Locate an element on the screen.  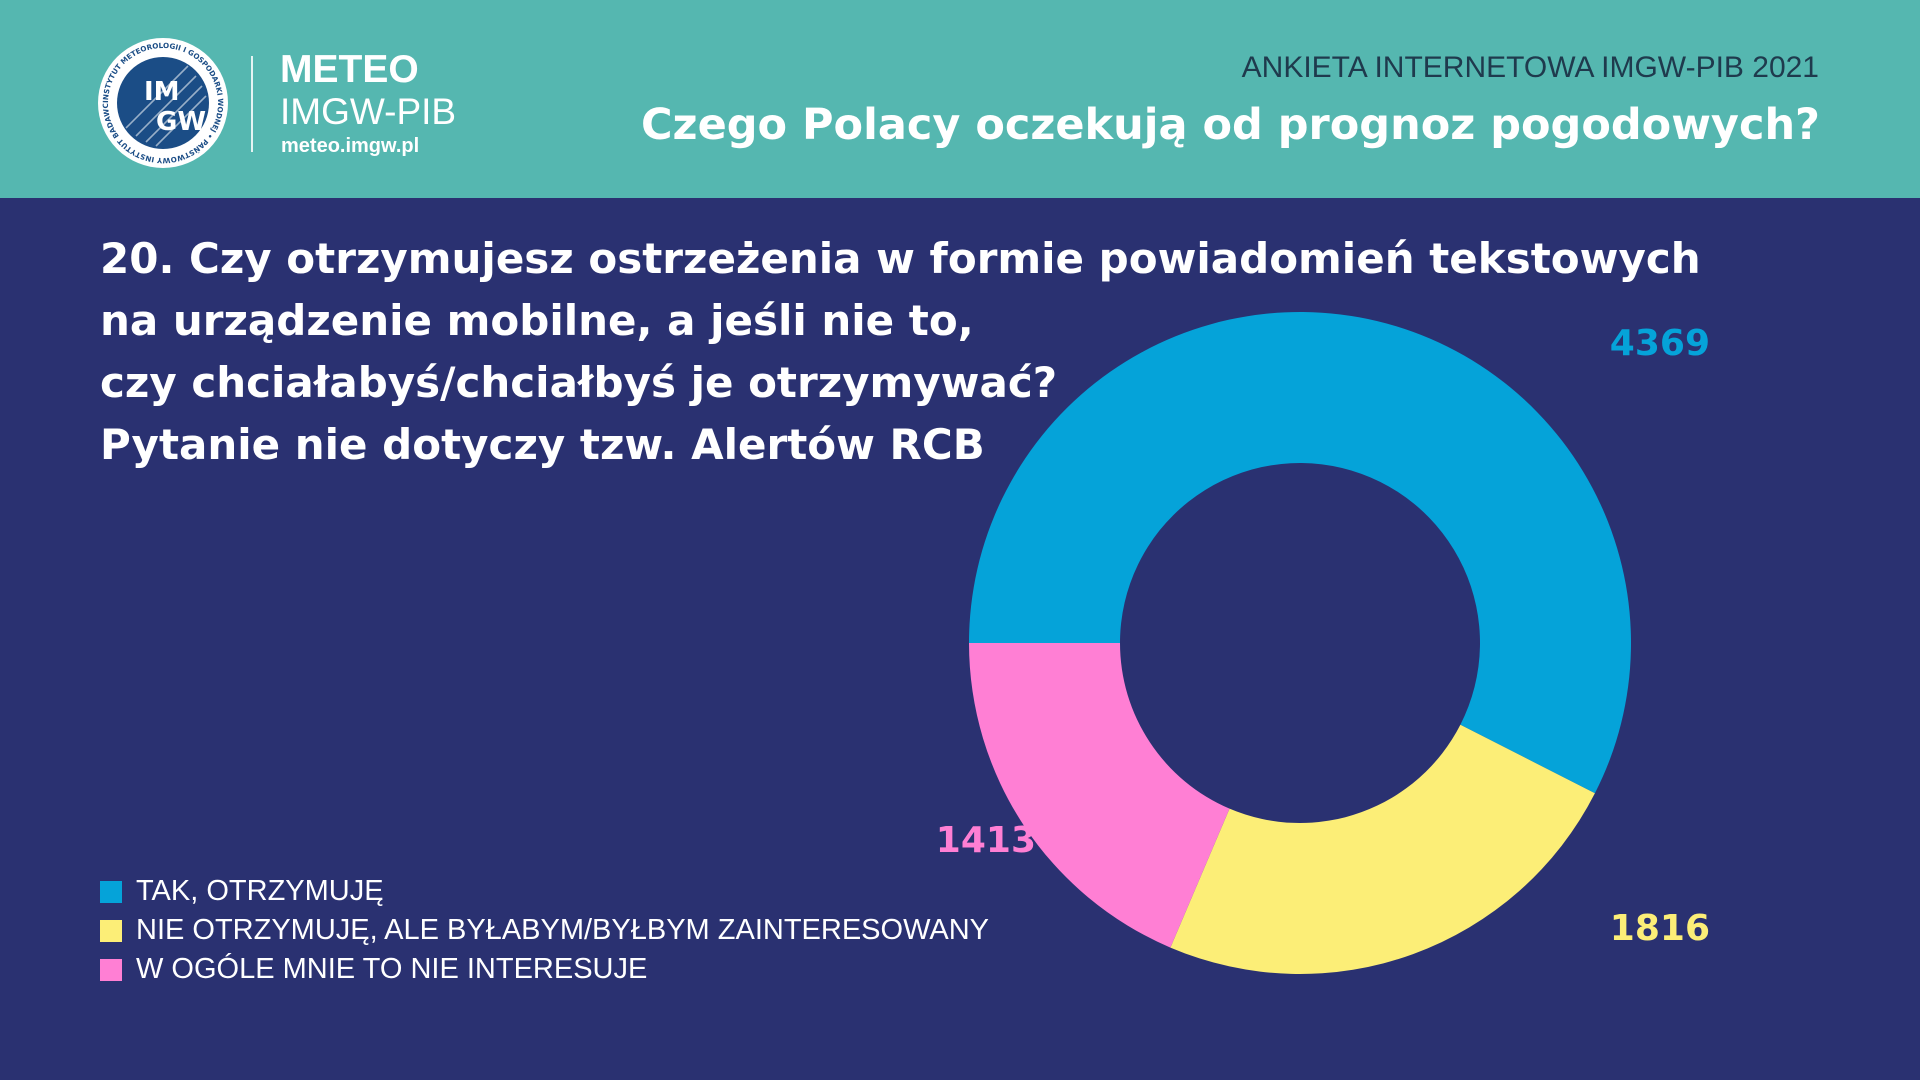
legend-swatch-blue is located at coordinates (111, 891).